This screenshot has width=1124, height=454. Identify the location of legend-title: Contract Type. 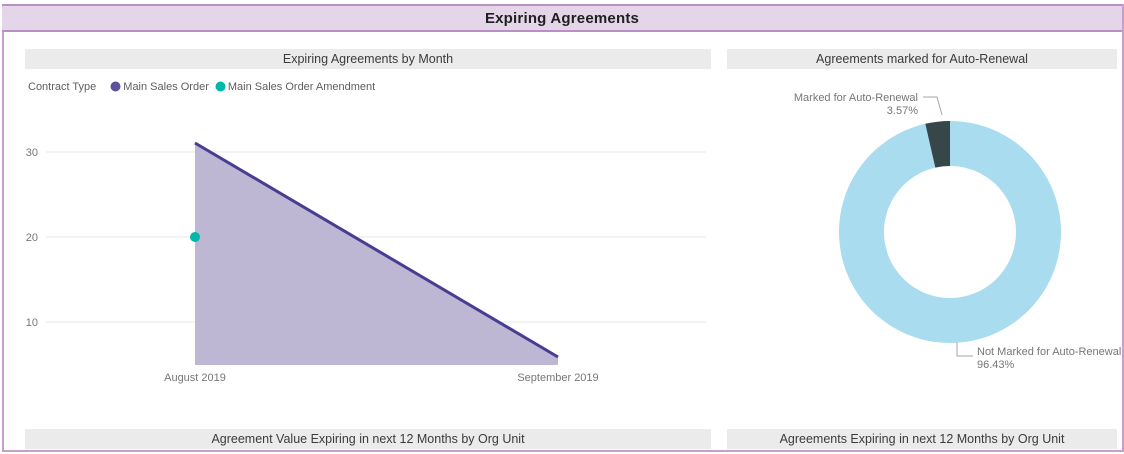
(62, 86).